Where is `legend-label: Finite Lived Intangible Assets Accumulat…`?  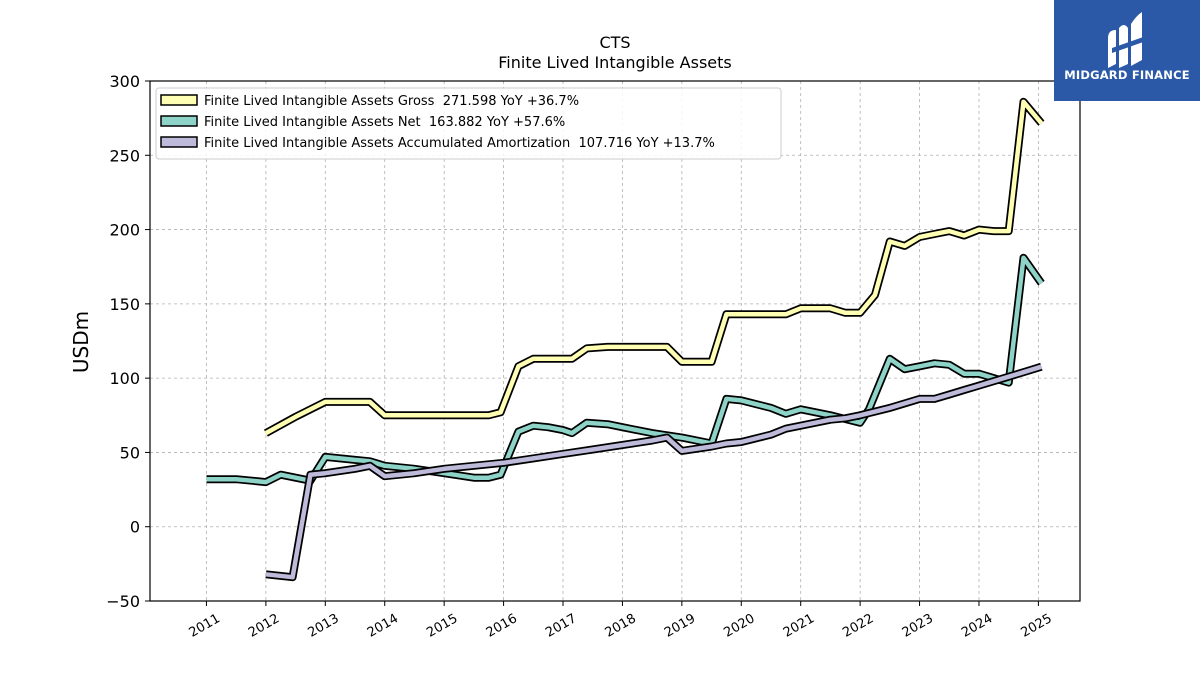 legend-label: Finite Lived Intangible Assets Accumulat… is located at coordinates (459, 143).